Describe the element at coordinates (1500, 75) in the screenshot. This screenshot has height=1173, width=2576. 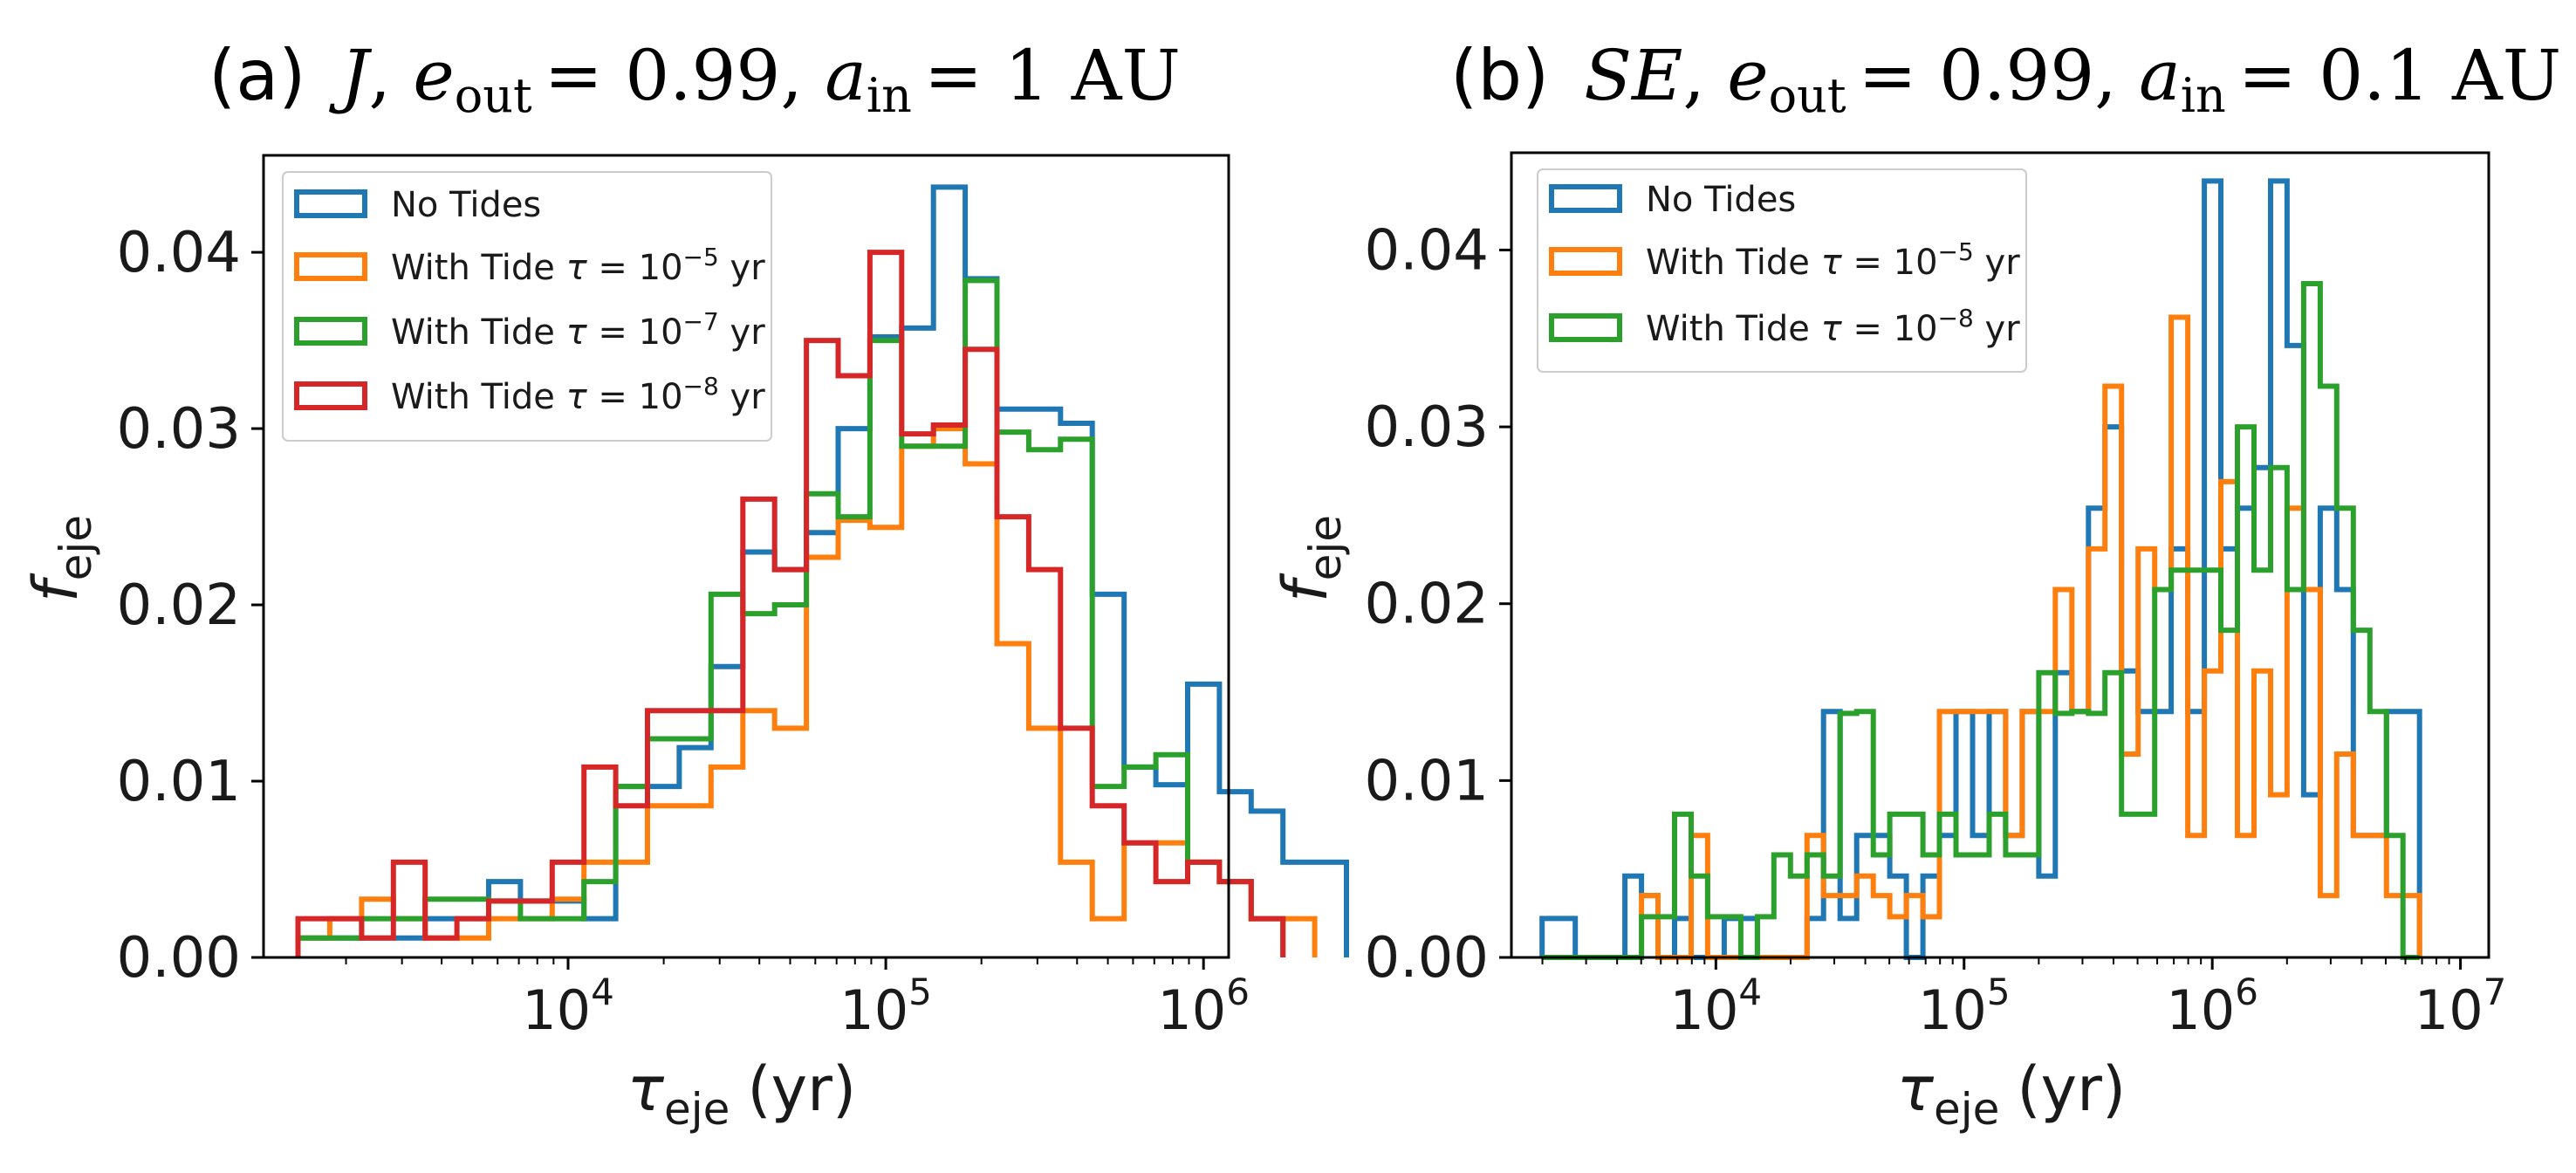
I see `panel-b-label: (b)` at that location.